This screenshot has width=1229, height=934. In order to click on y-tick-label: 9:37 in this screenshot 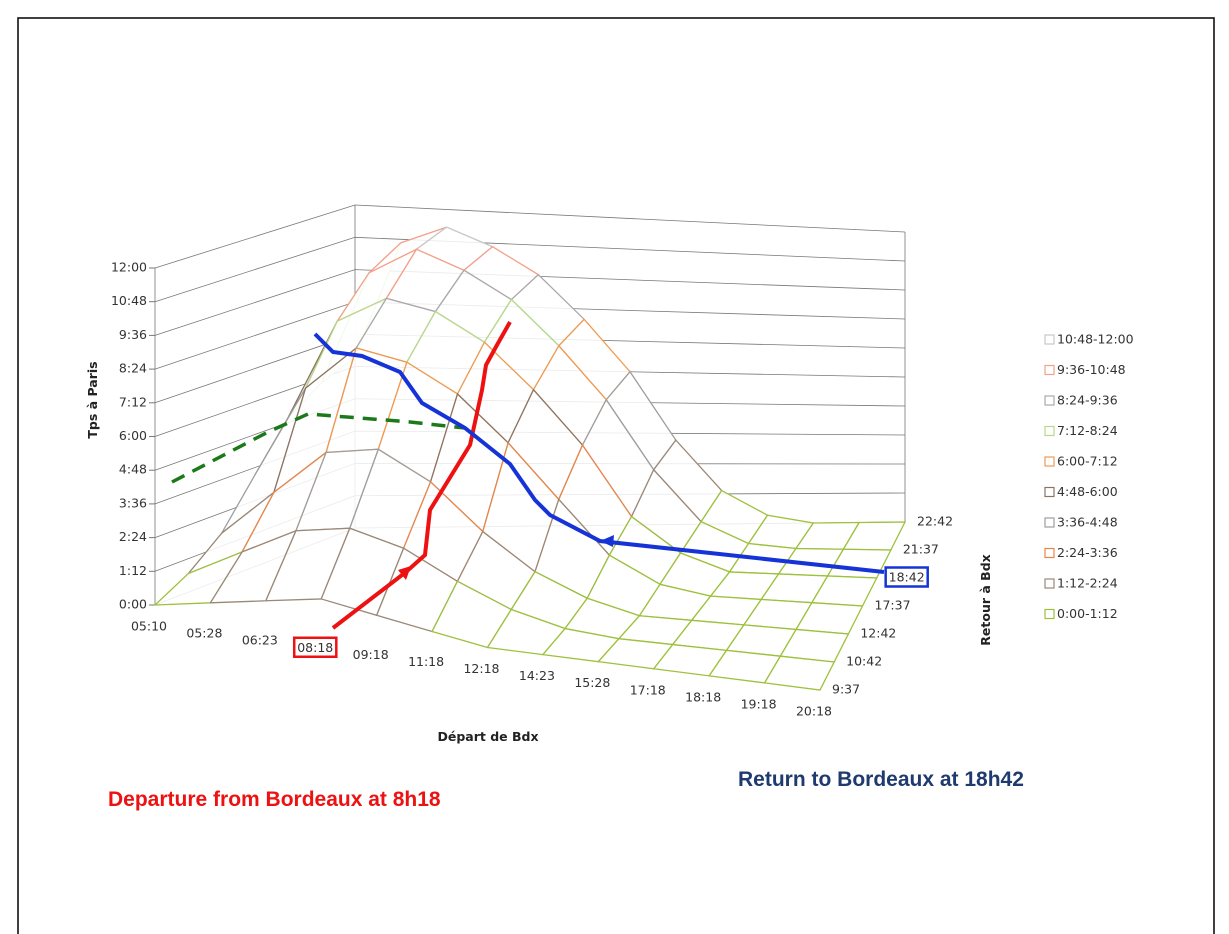, I will do `click(846, 689)`.